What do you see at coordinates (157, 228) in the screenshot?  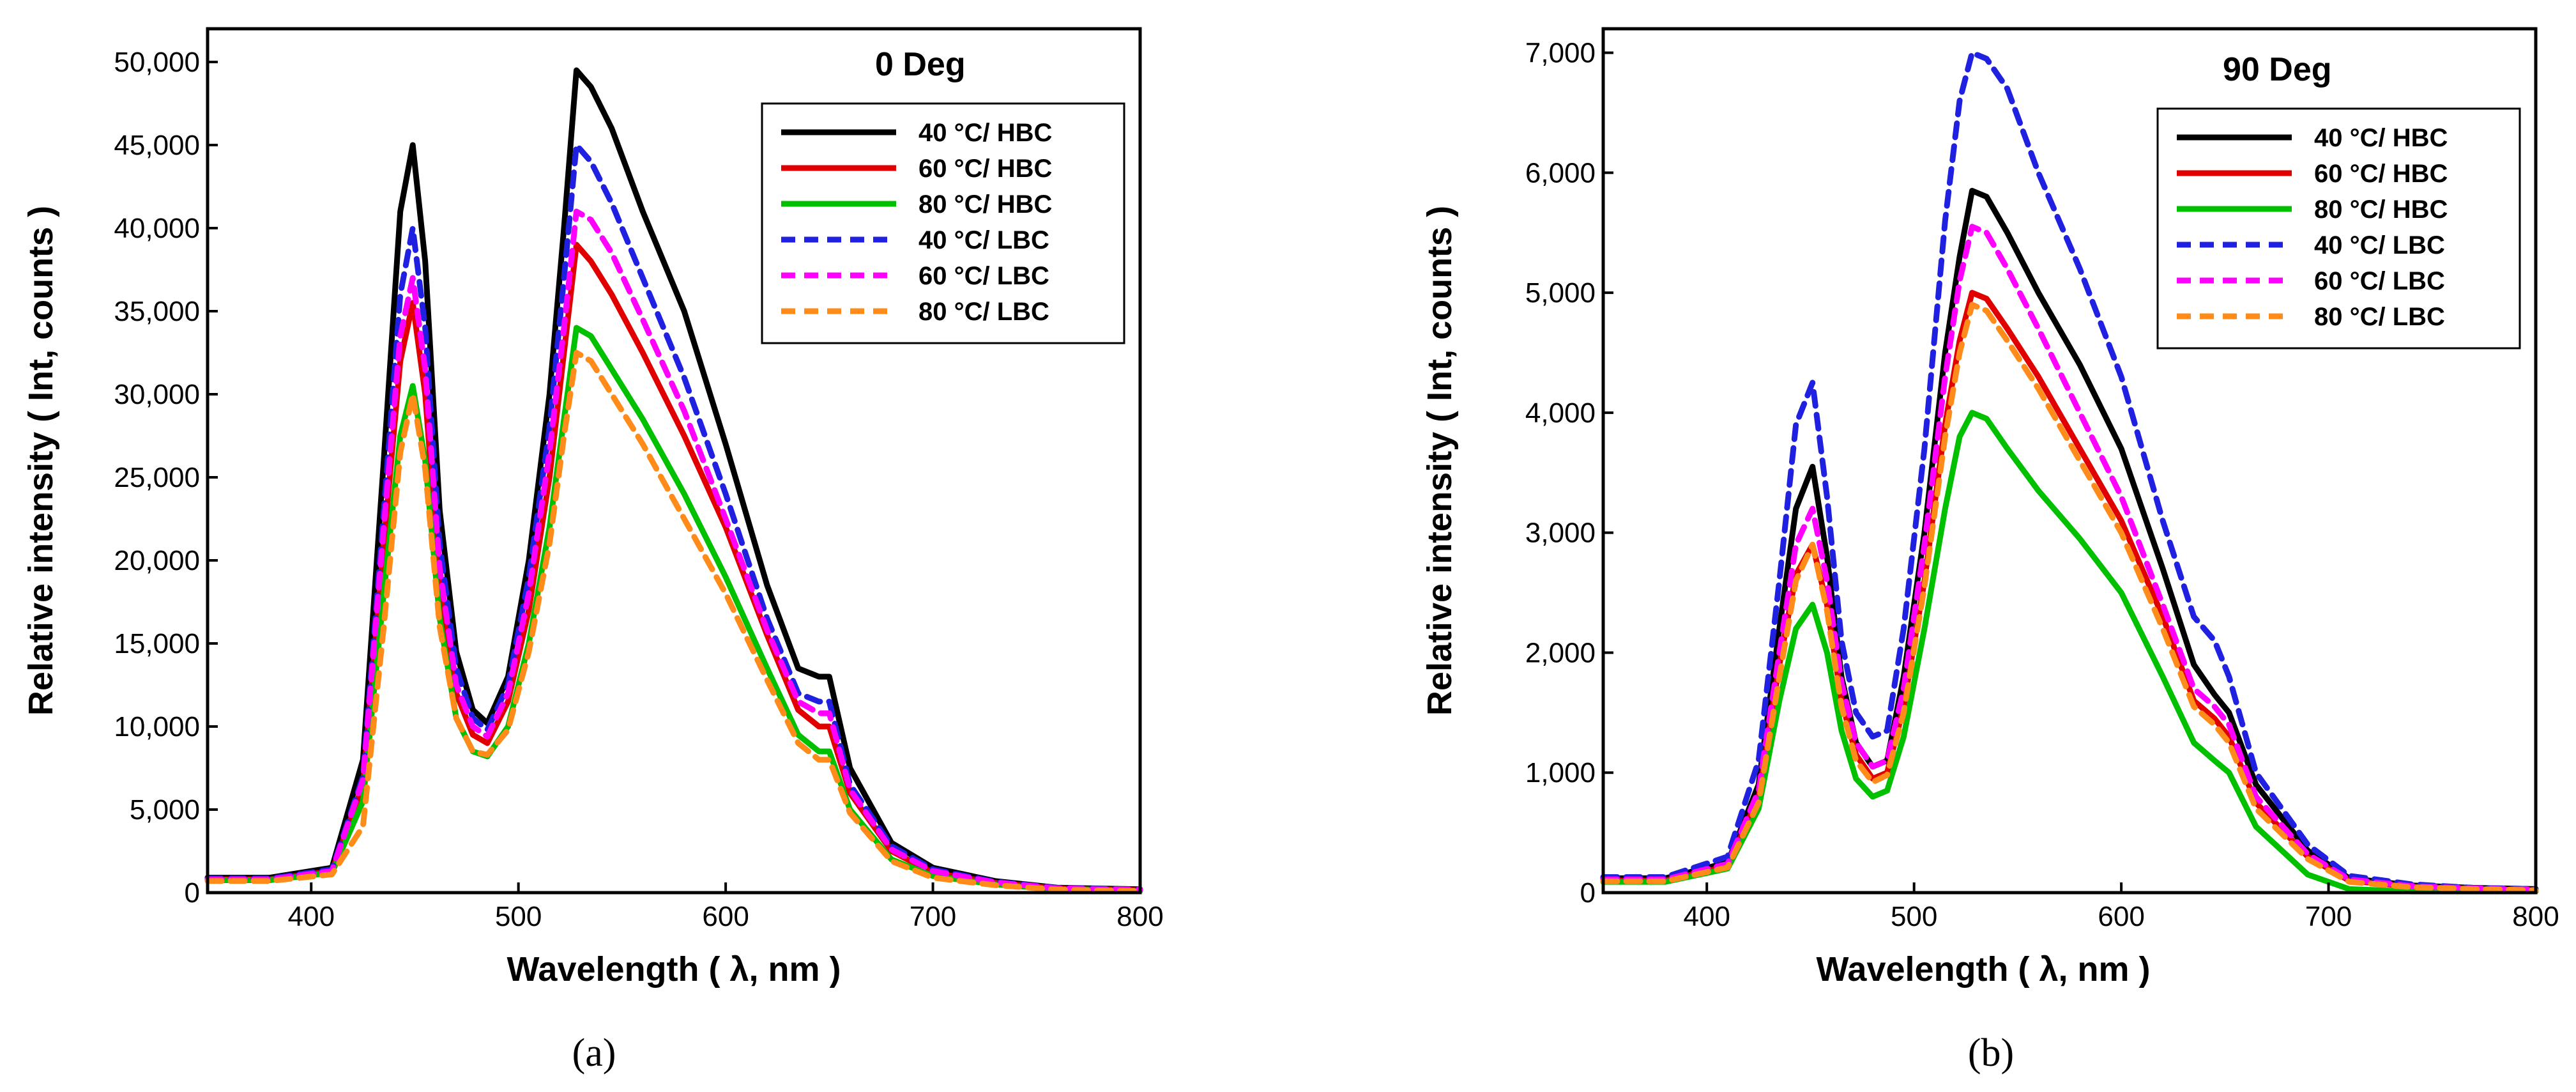 I see `y-tick-label: 40,000` at bounding box center [157, 228].